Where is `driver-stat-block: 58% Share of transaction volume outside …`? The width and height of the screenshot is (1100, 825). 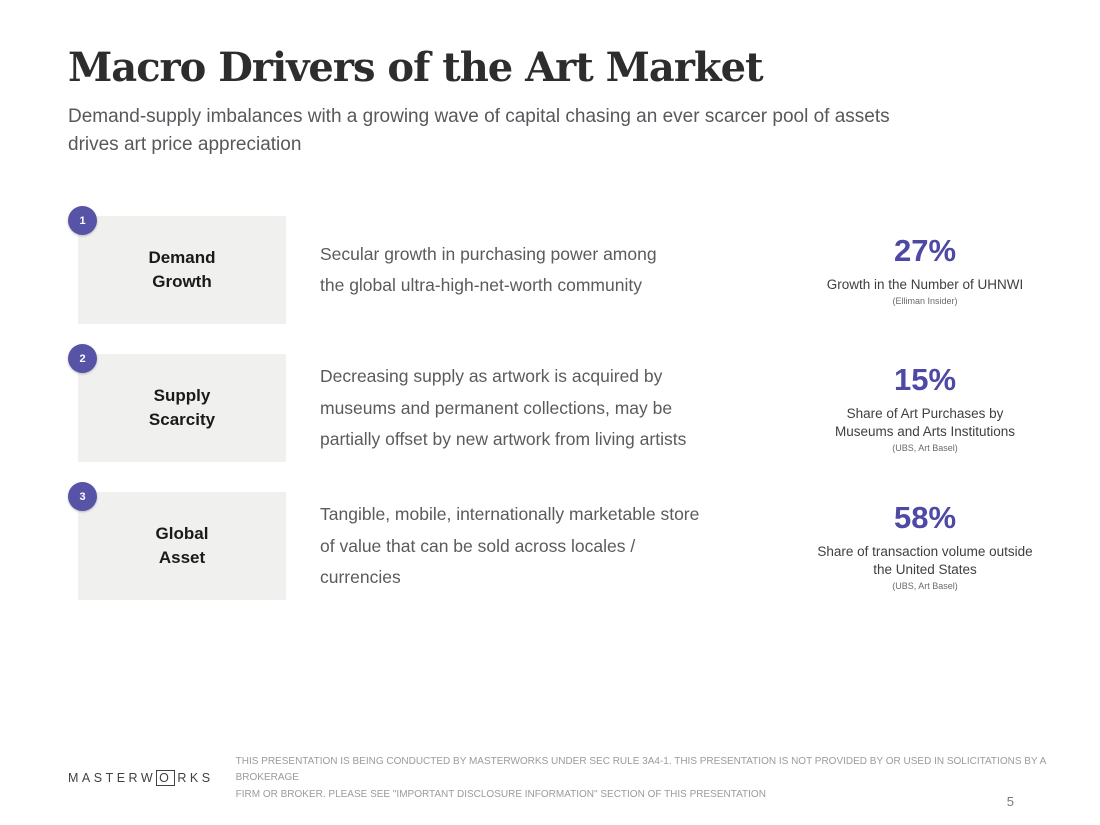 driver-stat-block: 58% Share of transaction volume outside … is located at coordinates (925, 545).